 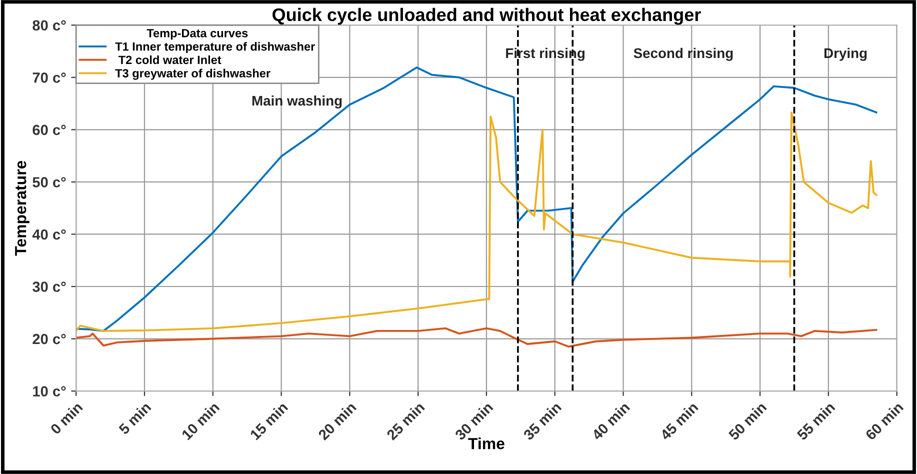 What do you see at coordinates (135, 418) in the screenshot?
I see `x-tick-label: 5 min` at bounding box center [135, 418].